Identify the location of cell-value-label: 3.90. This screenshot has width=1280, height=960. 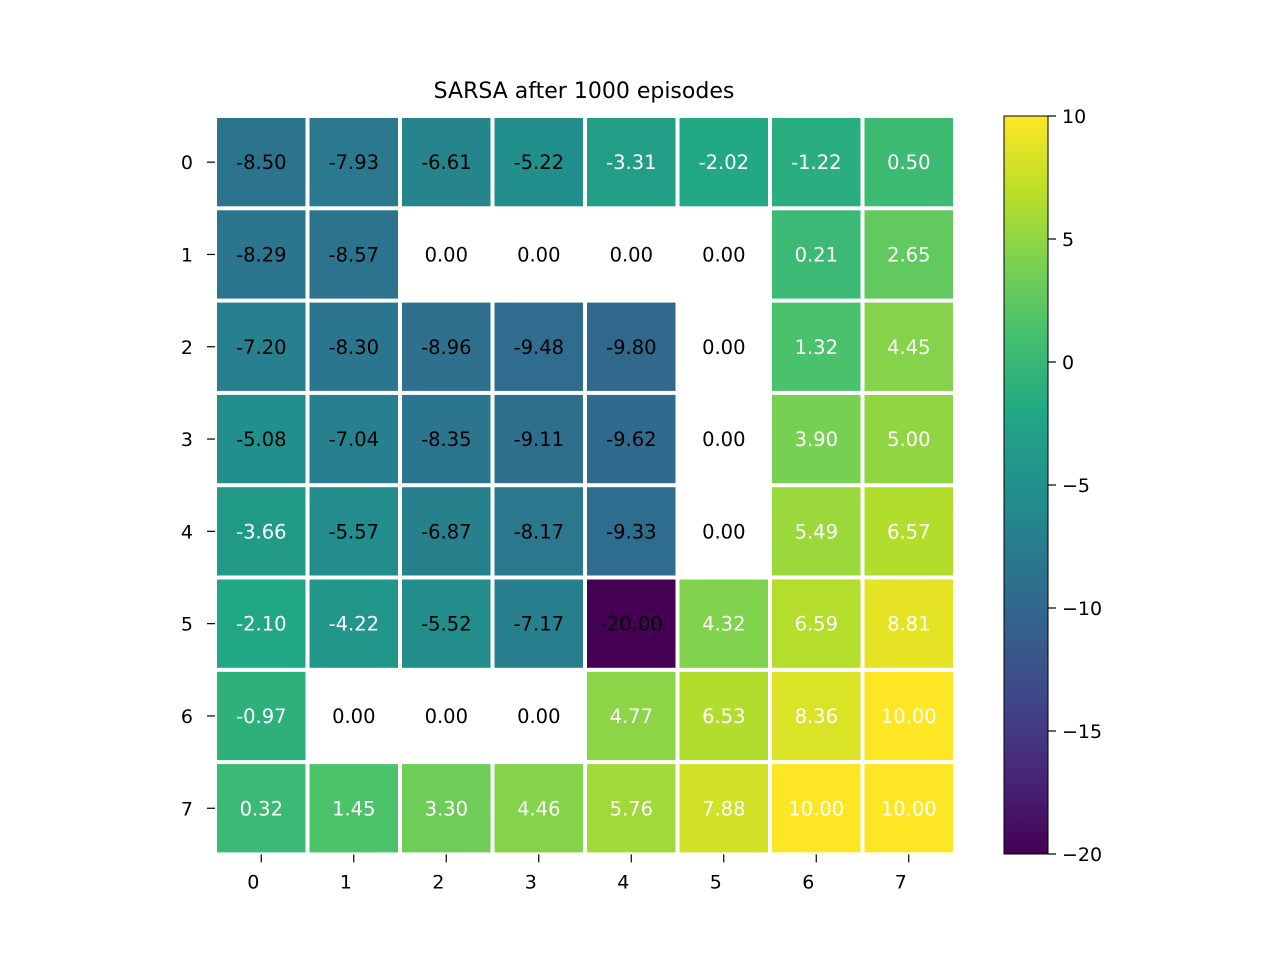
(816, 439).